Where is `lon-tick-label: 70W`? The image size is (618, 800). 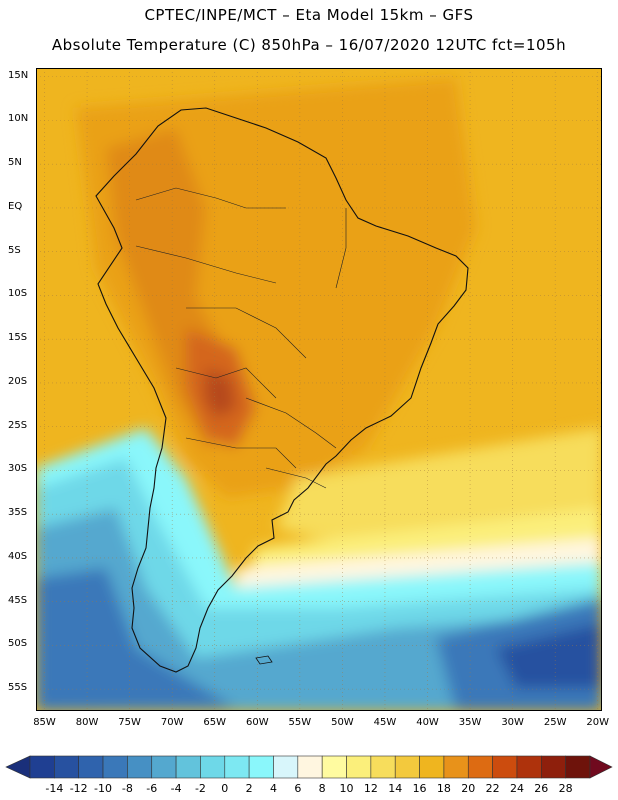
lon-tick-label: 70W is located at coordinates (172, 722).